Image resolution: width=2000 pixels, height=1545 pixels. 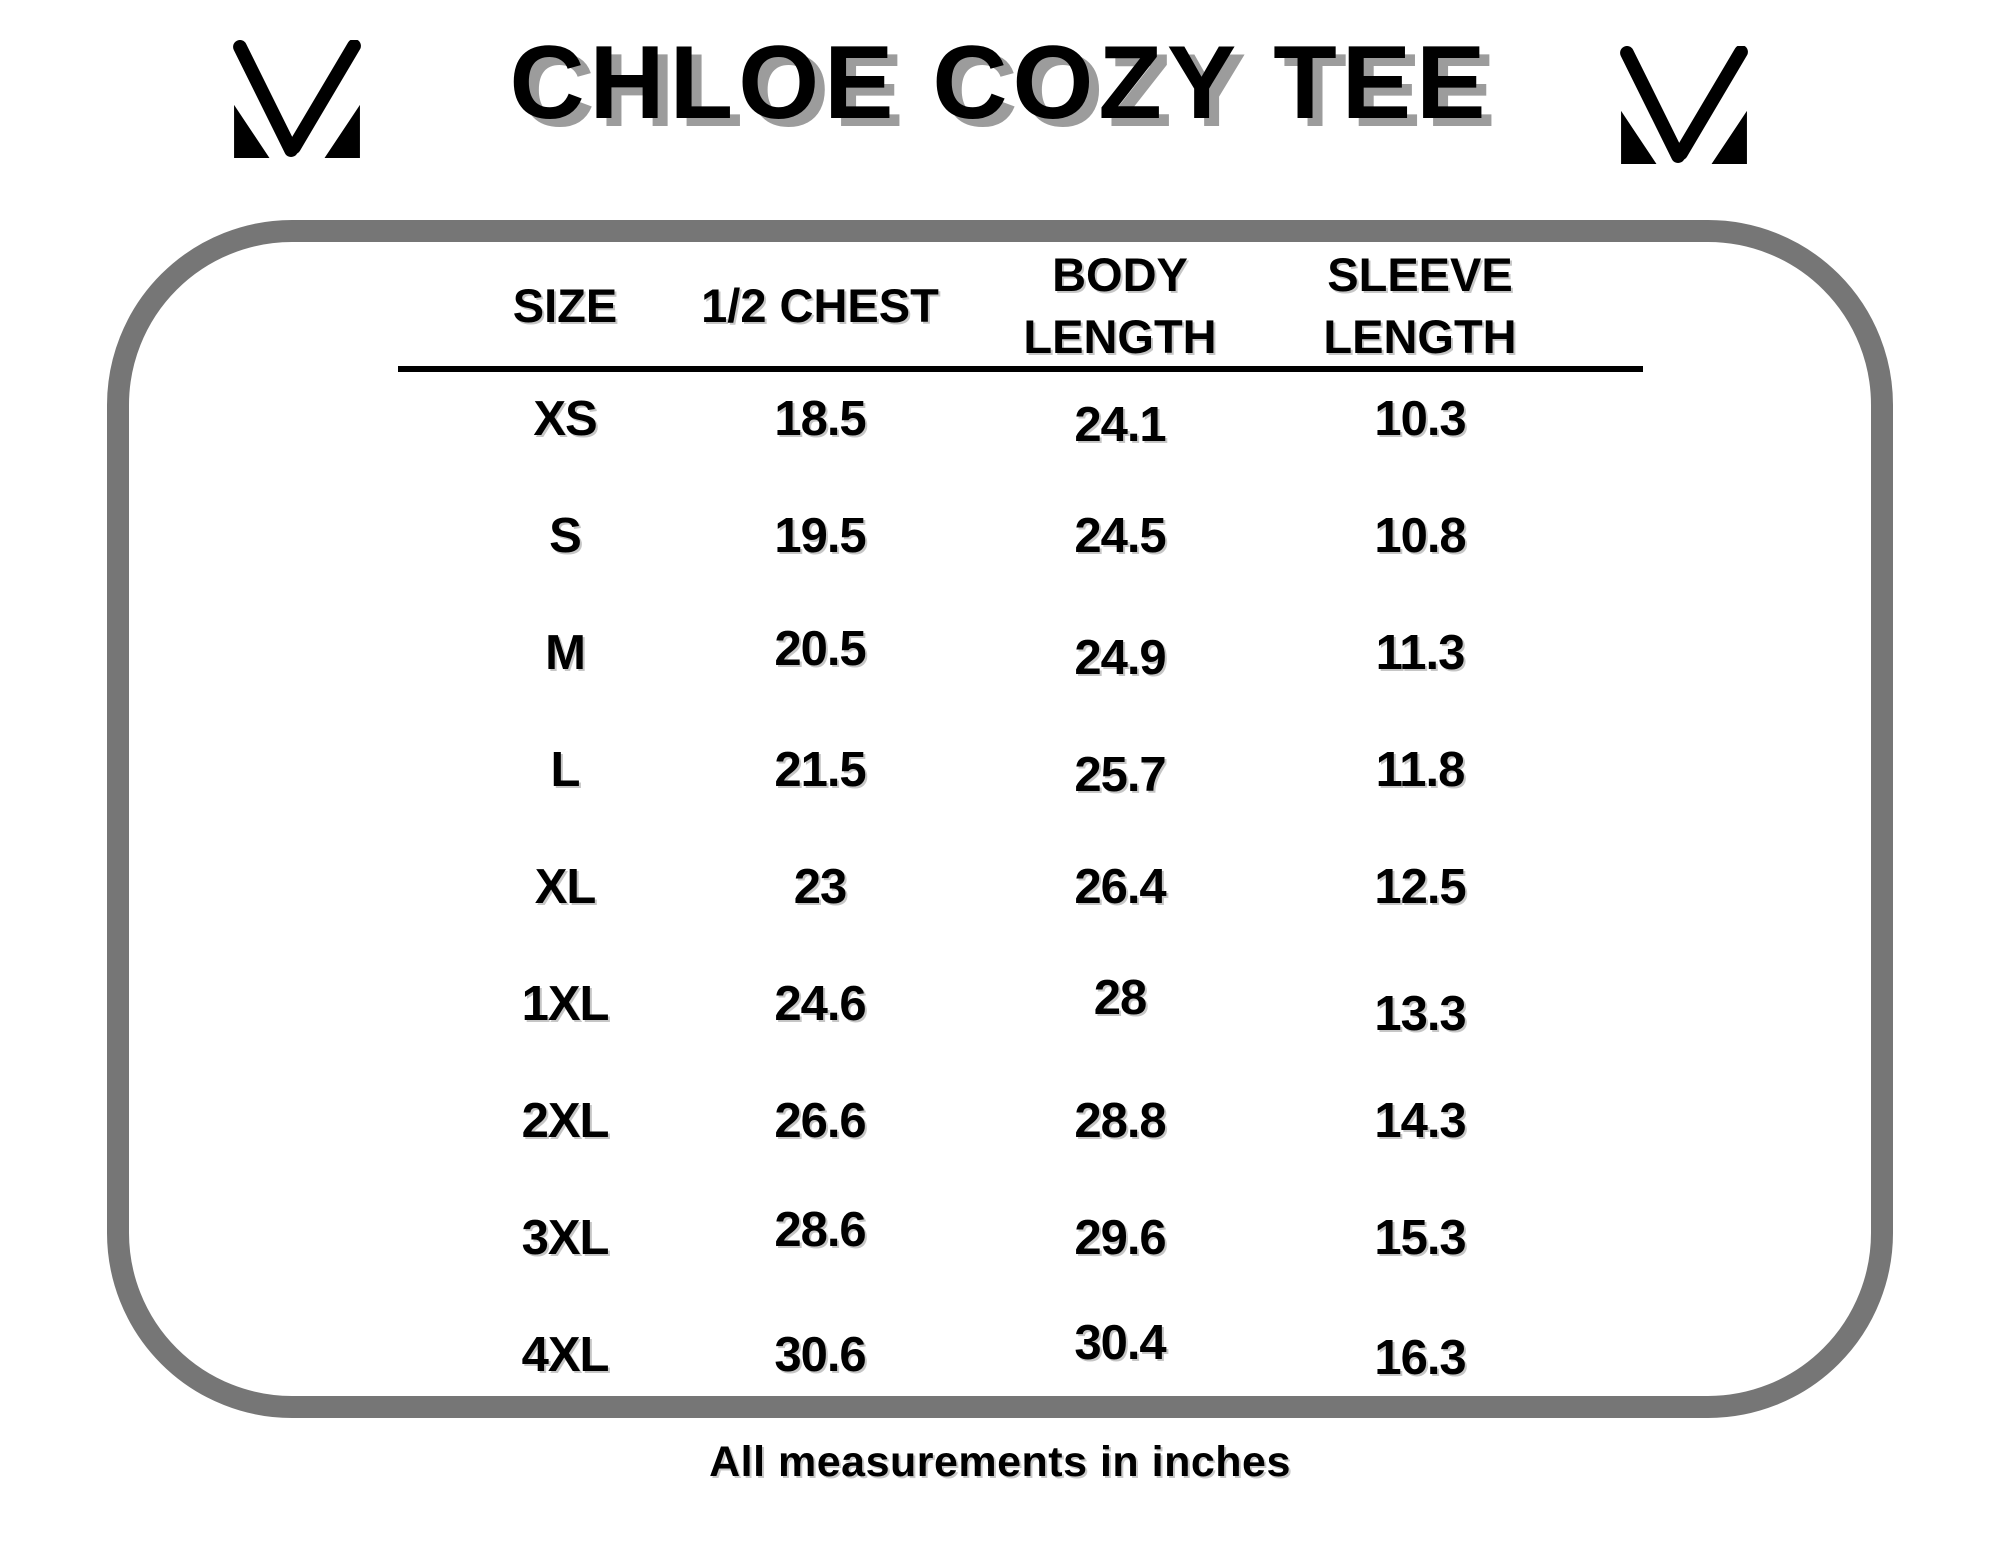 I want to click on cell-size: 4XL, so click(x=565, y=1354).